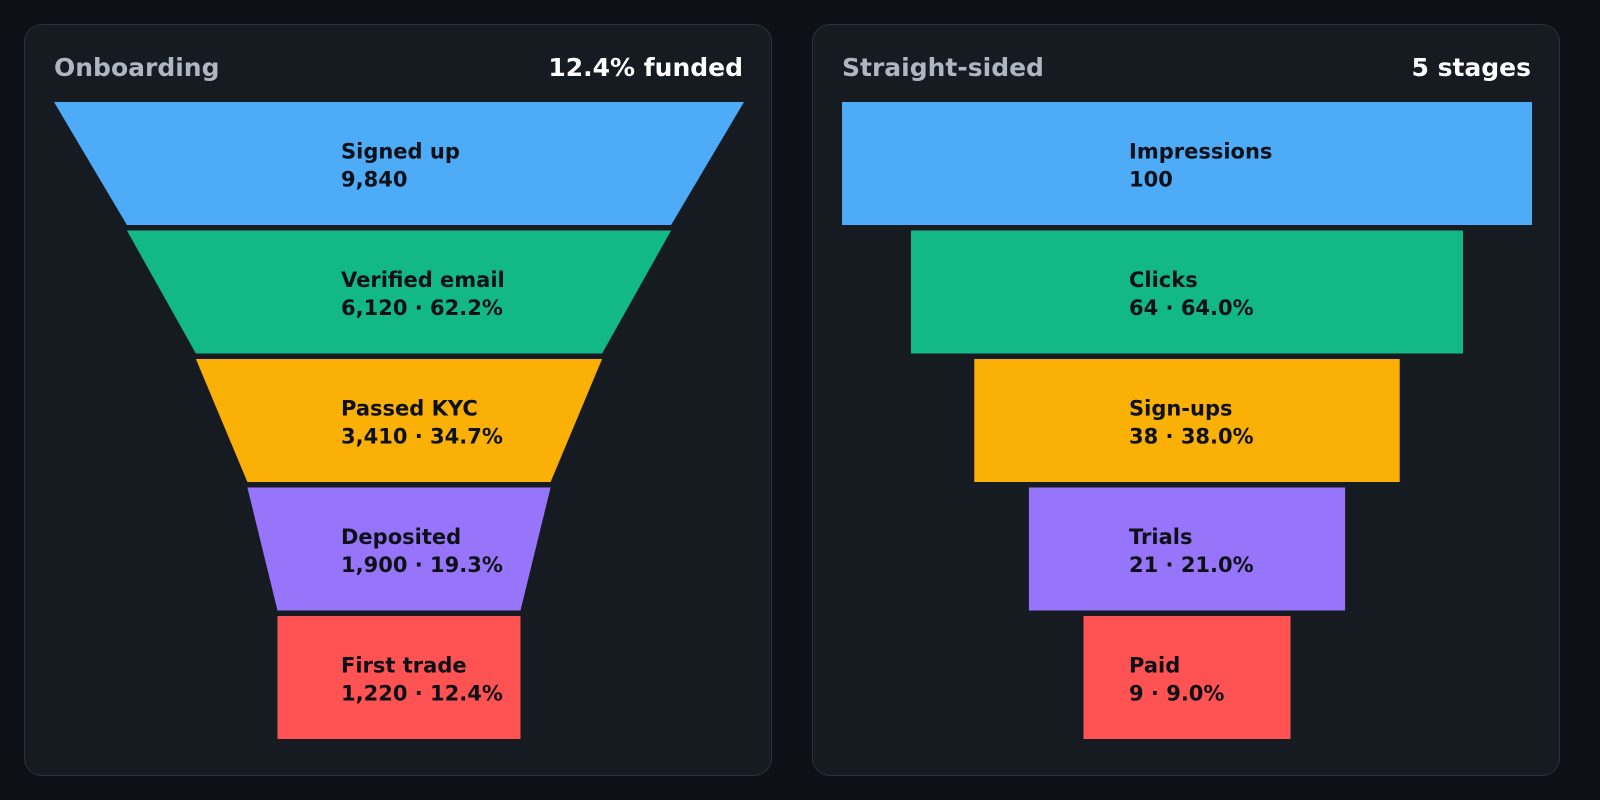  Describe the element at coordinates (1191, 294) in the screenshot. I see `stage-label-1: Clicks 64 · 64.0%` at that location.